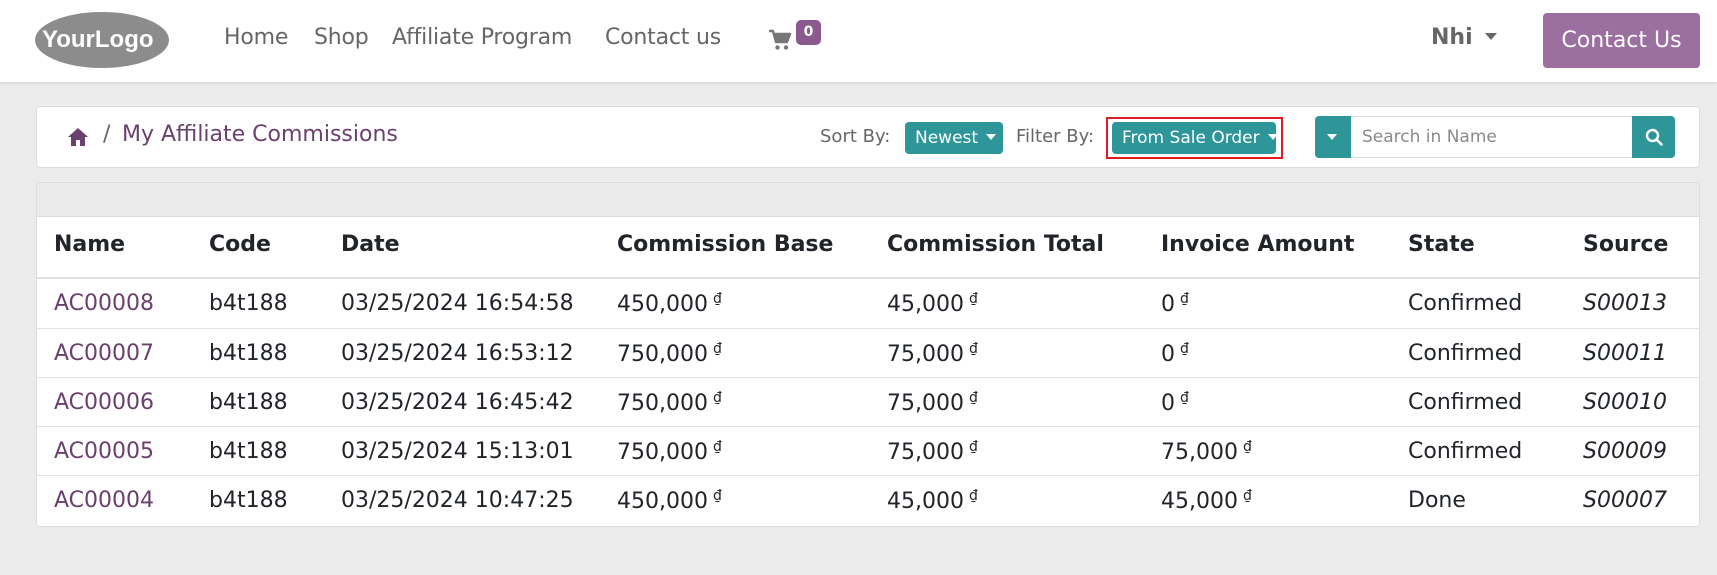 This screenshot has height=575, width=1717. I want to click on cart-count-badge: 0, so click(808, 32).